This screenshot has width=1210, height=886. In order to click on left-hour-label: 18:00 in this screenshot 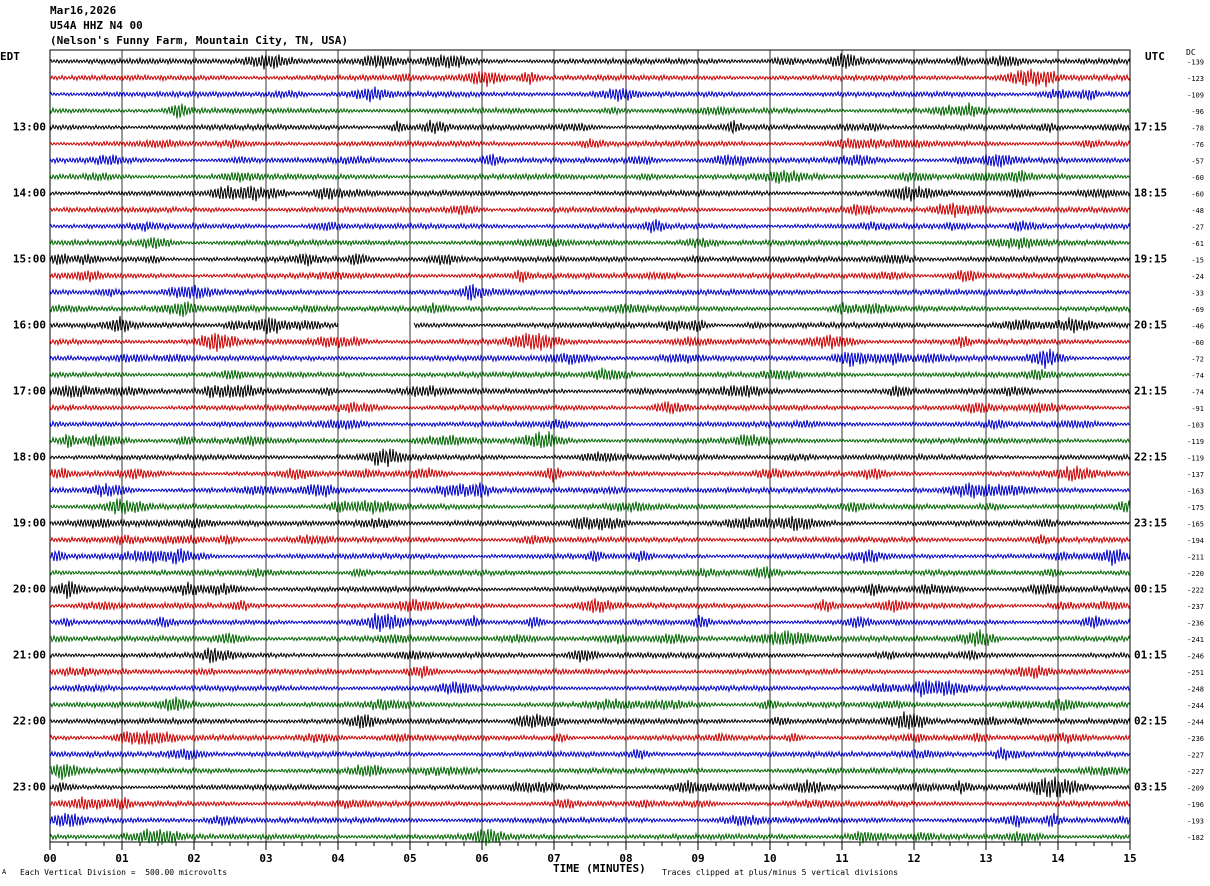, I will do `click(29, 456)`.